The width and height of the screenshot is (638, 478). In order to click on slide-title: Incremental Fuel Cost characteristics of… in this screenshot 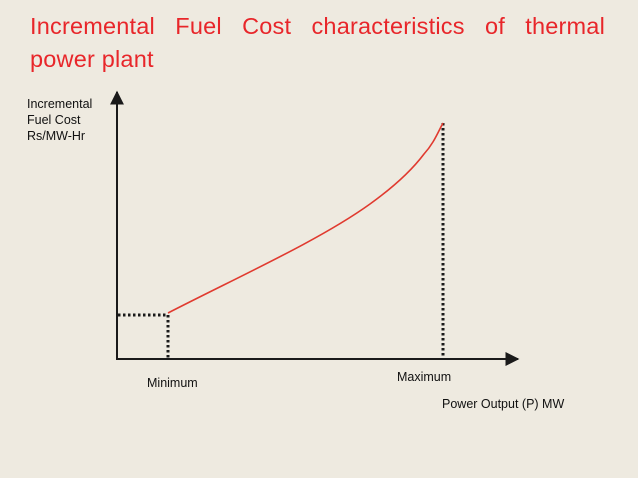, I will do `click(317, 42)`.